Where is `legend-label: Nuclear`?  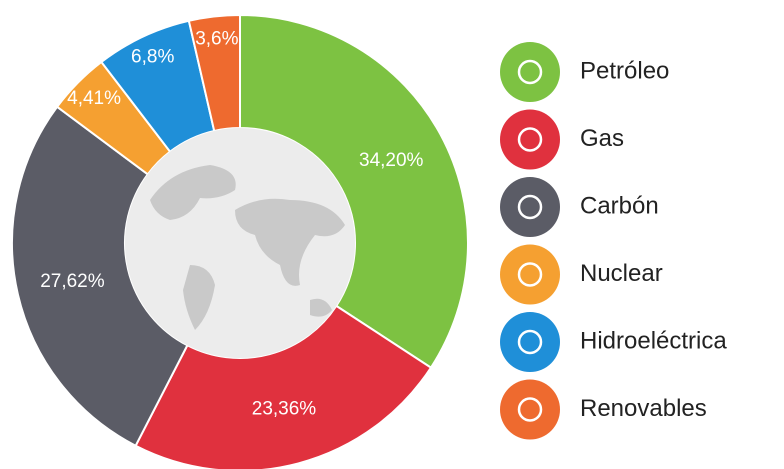
legend-label: Nuclear is located at coordinates (621, 273).